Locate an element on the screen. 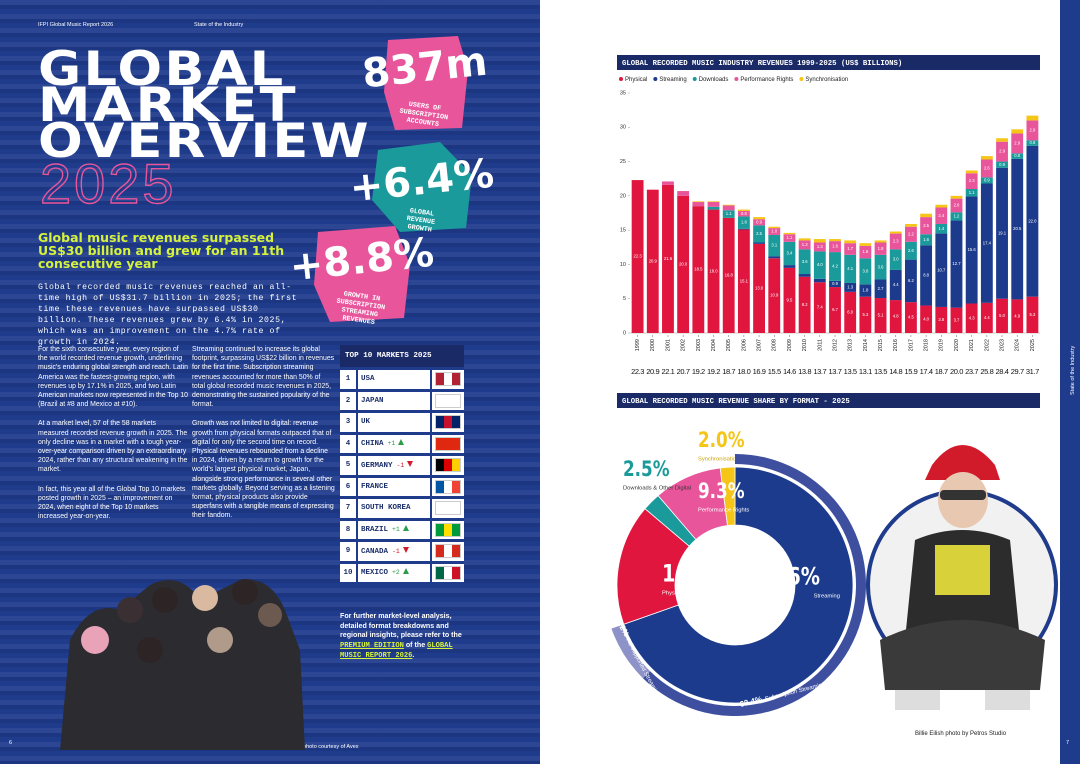 This screenshot has width=1080, height=764. total-label: 18.0 is located at coordinates (743, 371).